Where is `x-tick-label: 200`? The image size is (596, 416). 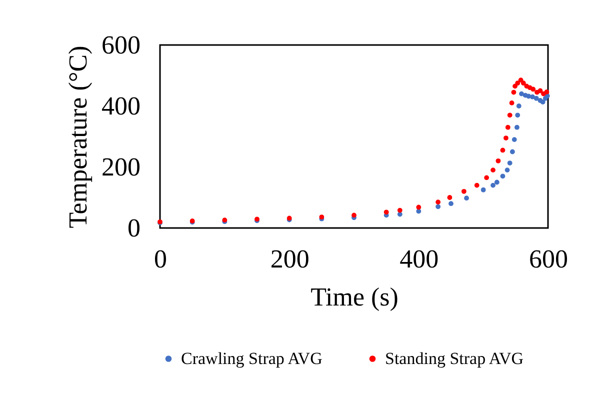
x-tick-label: 200 is located at coordinates (290, 259).